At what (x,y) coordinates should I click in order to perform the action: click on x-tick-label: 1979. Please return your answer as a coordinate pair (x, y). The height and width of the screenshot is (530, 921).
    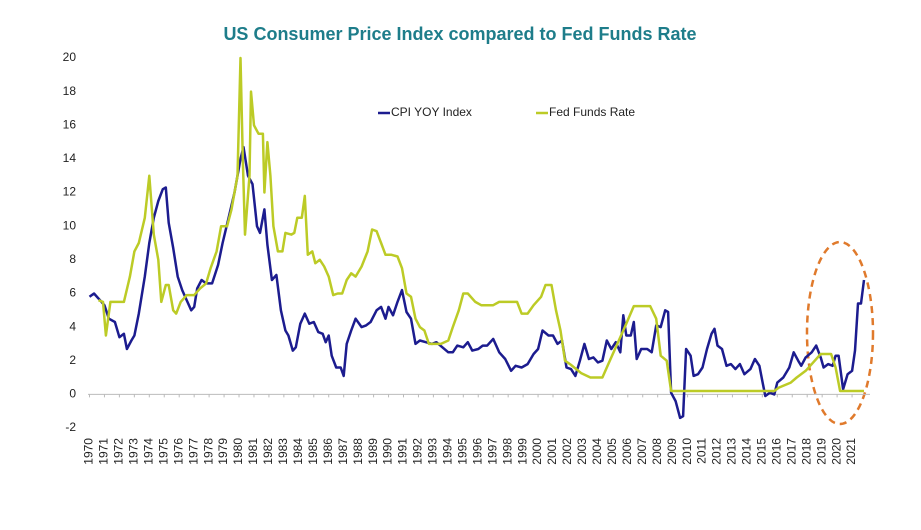
    Looking at the image, I should click on (223, 451).